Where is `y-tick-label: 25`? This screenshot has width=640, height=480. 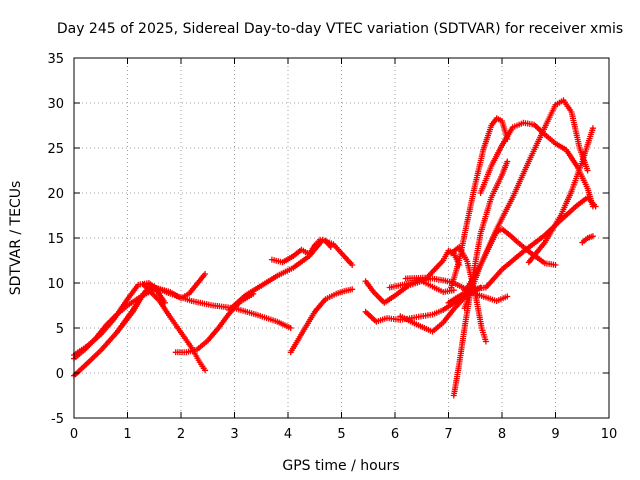 y-tick-label: 25 is located at coordinates (55, 149).